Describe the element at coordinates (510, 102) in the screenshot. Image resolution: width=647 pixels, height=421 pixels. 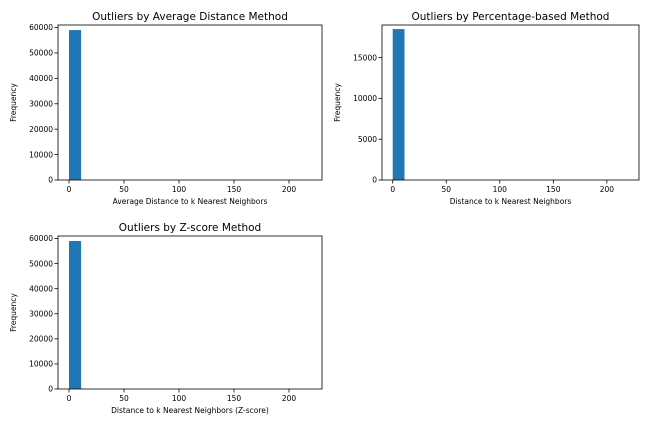
I see `axes-frame` at that location.